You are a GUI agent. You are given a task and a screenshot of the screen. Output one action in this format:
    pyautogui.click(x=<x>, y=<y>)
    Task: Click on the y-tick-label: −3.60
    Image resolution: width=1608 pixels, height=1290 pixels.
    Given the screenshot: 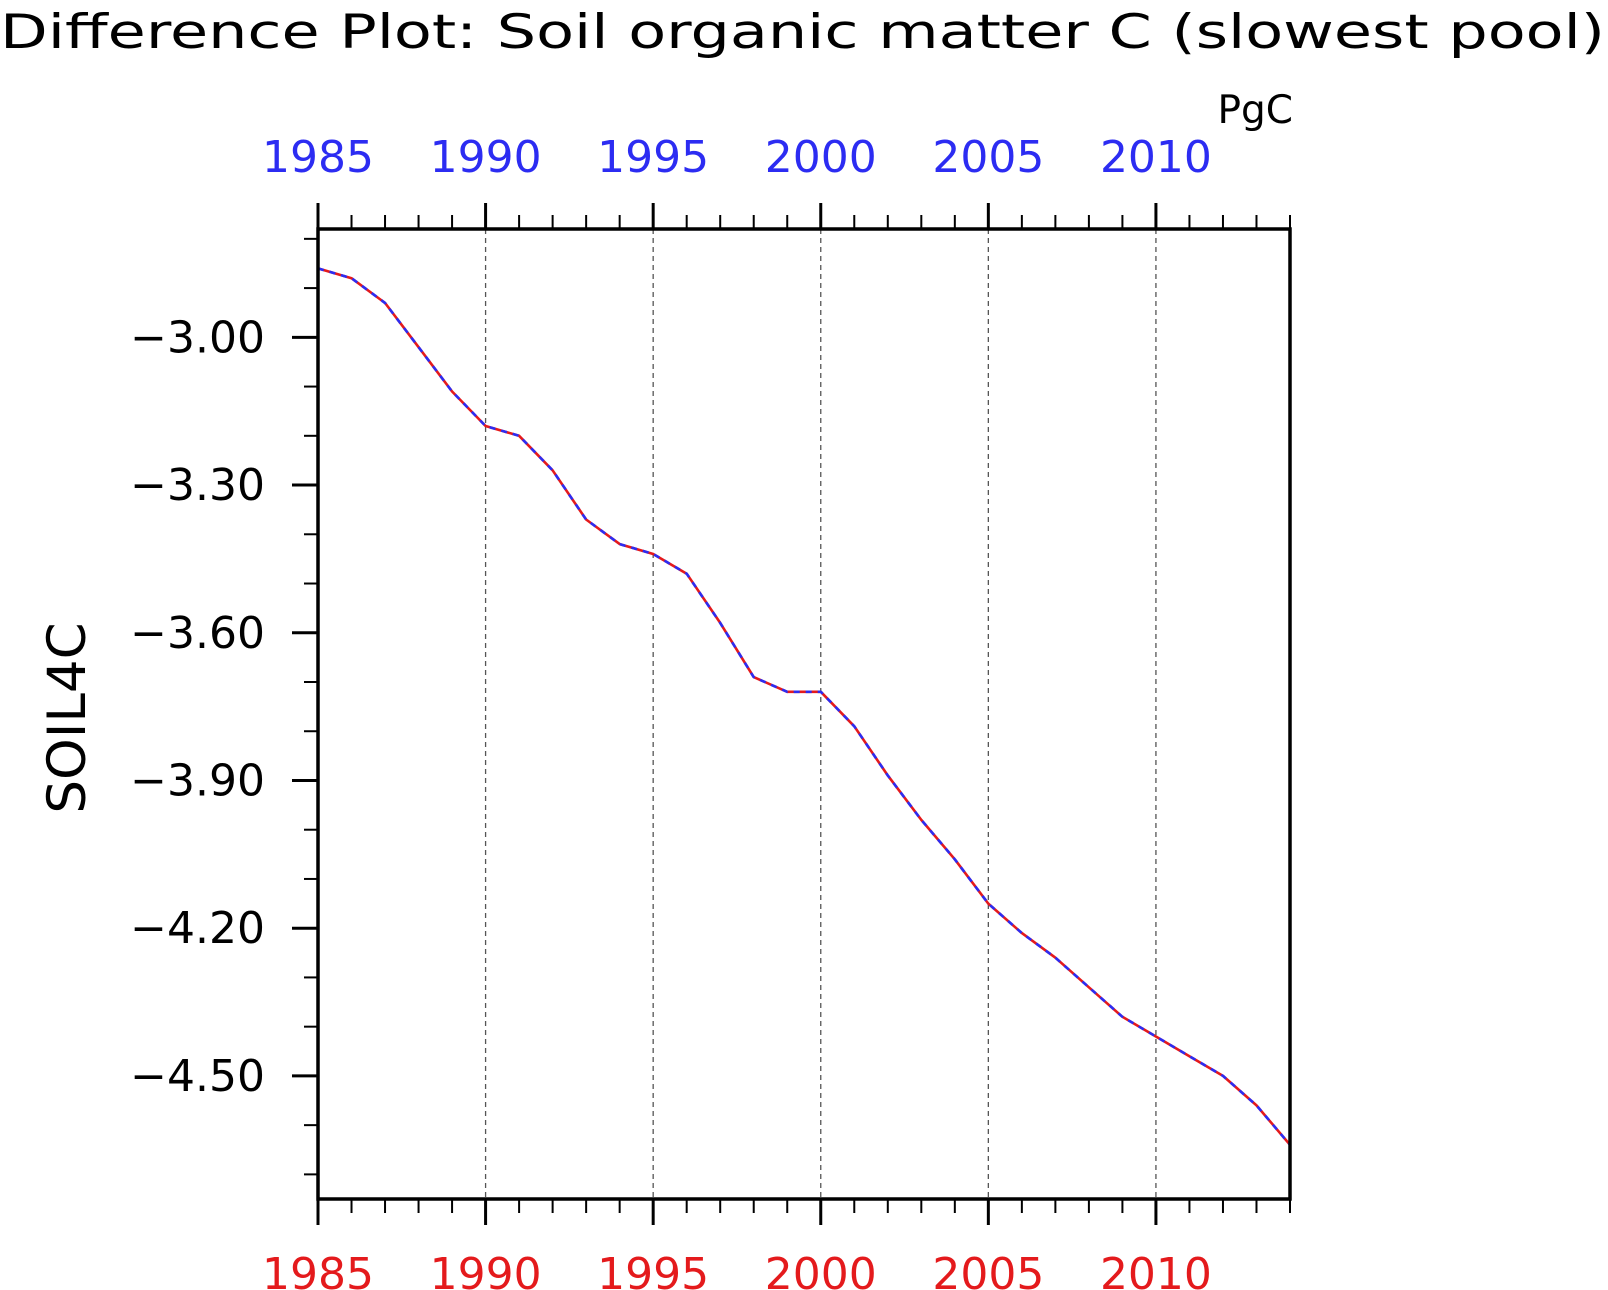 What is the action you would take?
    pyautogui.click(x=197, y=633)
    